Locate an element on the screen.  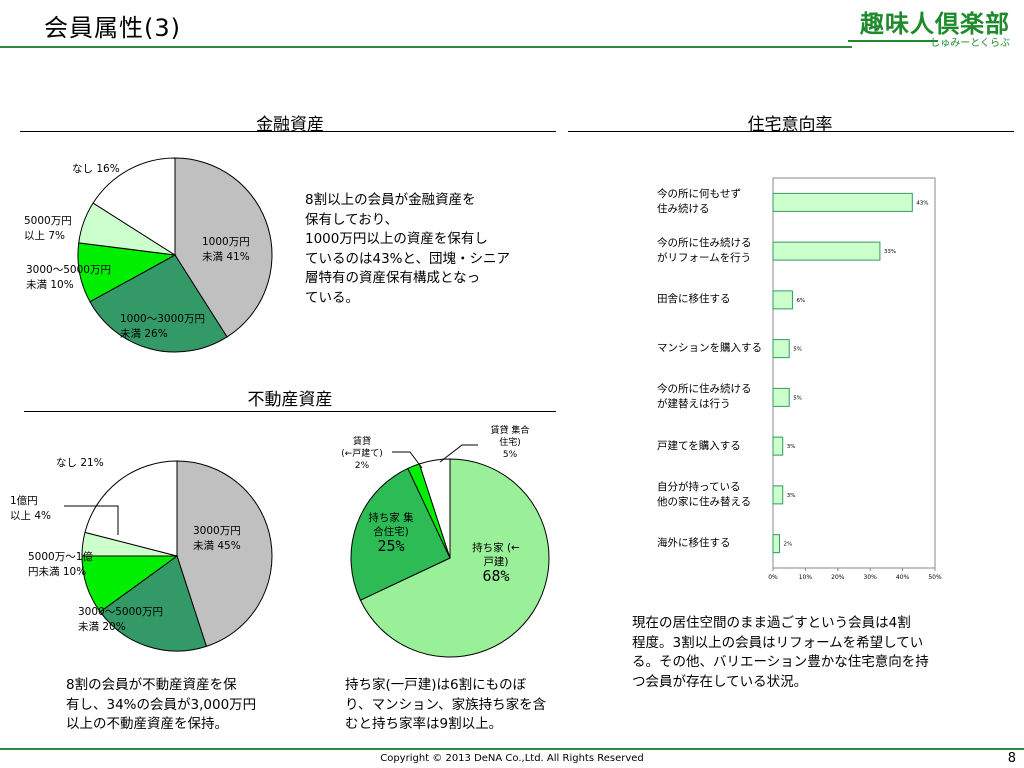
note-line: ているのは43%と、団塊・シニア is located at coordinates (407, 258).